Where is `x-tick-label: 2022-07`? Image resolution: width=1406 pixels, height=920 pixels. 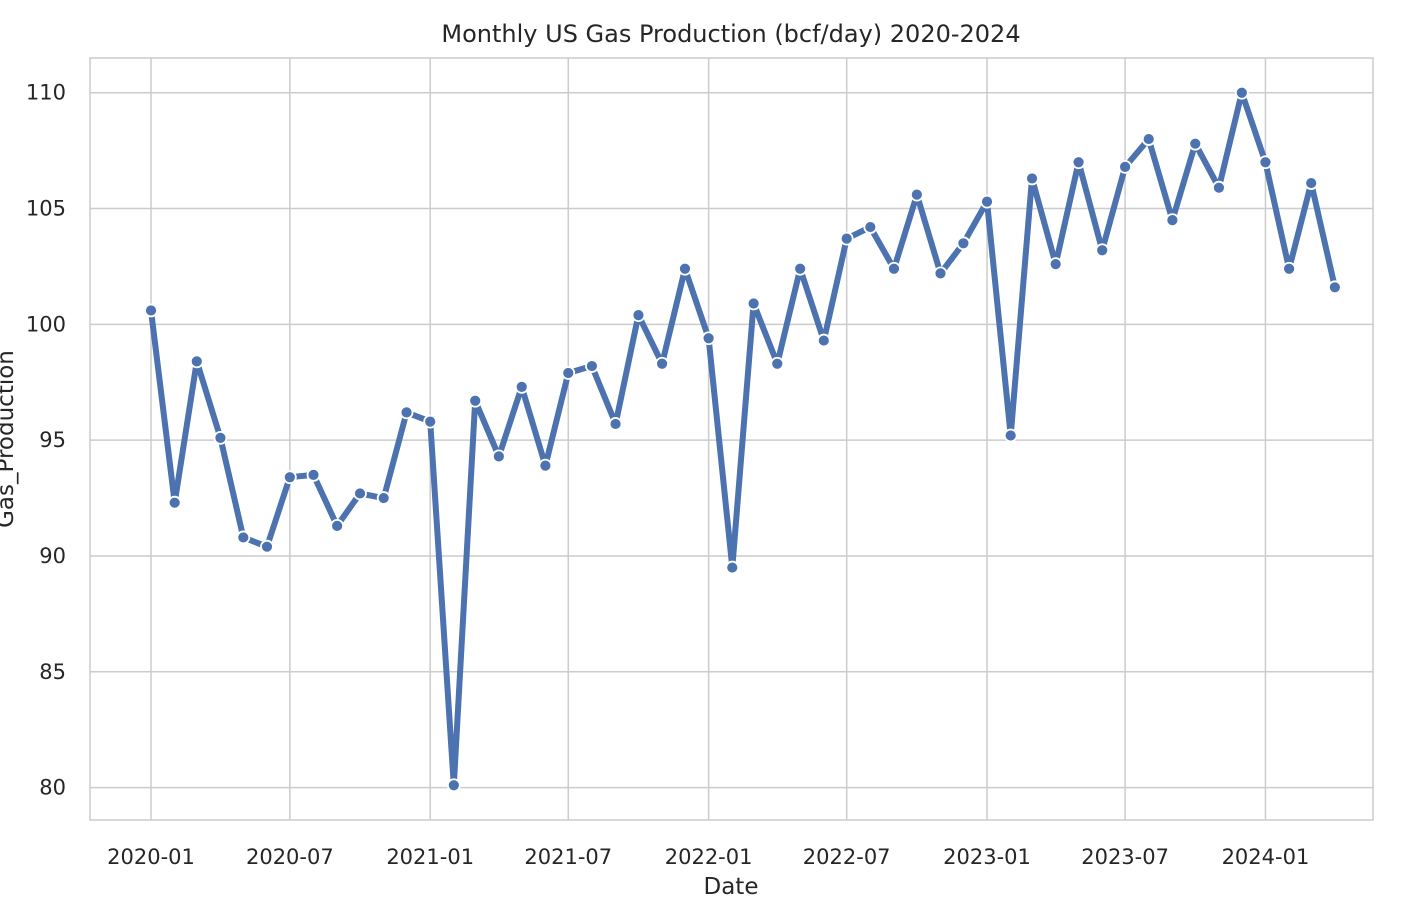 x-tick-label: 2022-07 is located at coordinates (847, 857).